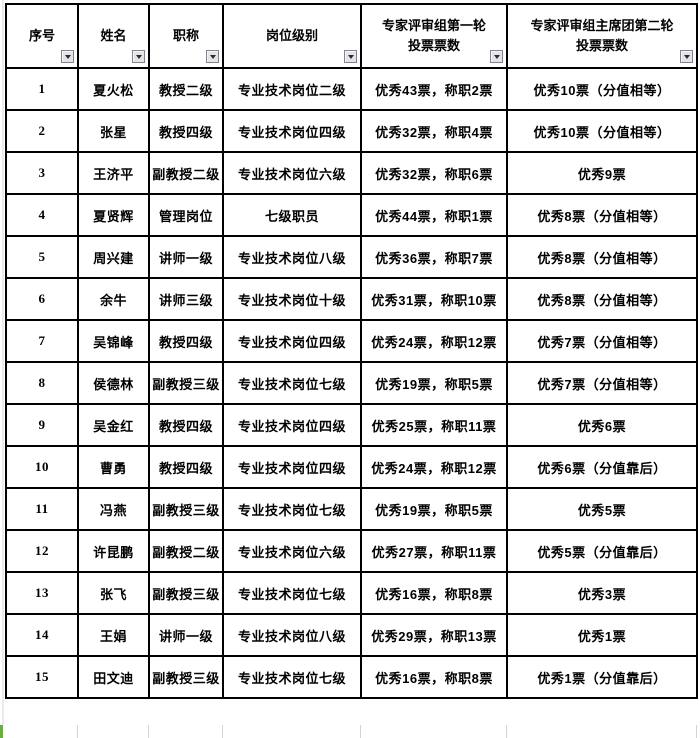 Image resolution: width=700 pixels, height=738 pixels. I want to click on table-cell: 3, so click(42, 173).